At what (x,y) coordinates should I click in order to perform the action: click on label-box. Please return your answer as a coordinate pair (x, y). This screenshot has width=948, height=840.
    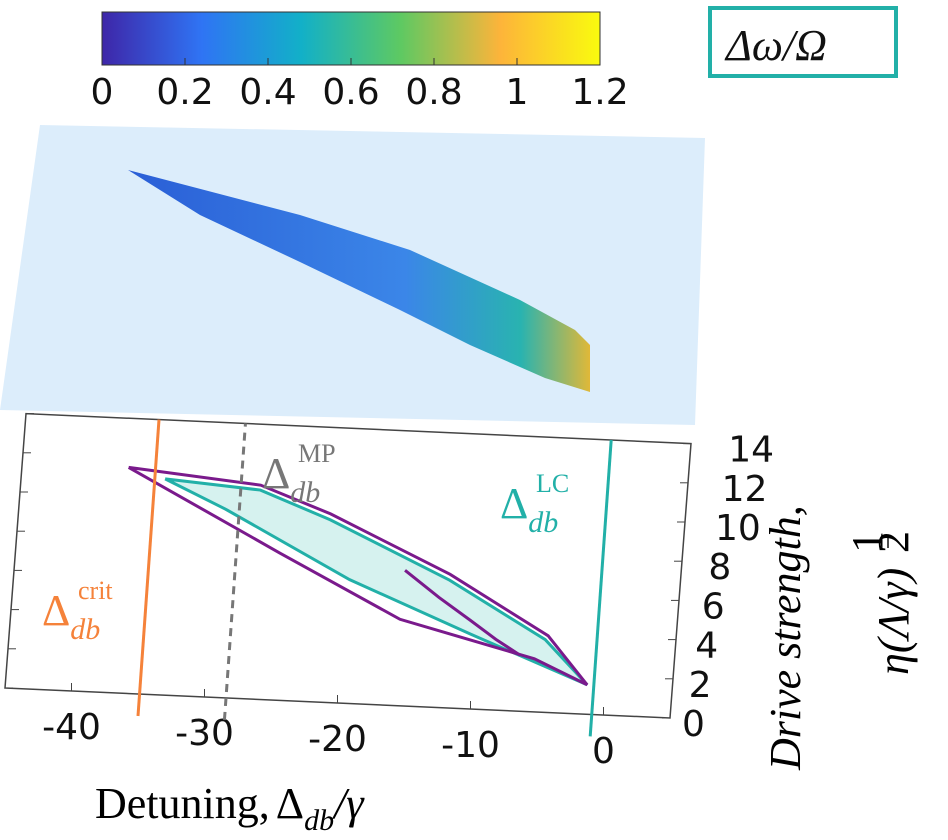
    Looking at the image, I should click on (803, 42).